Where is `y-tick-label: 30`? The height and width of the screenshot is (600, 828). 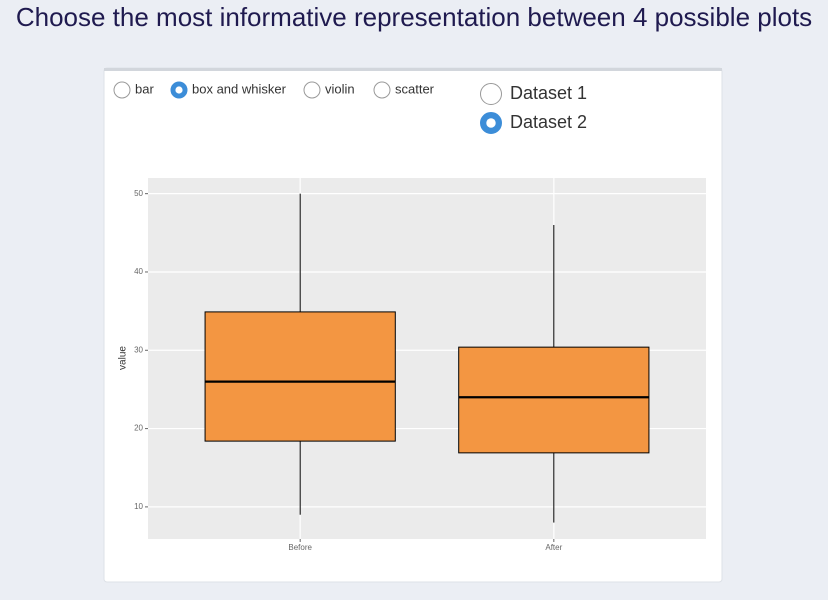
y-tick-label: 30 is located at coordinates (138, 349).